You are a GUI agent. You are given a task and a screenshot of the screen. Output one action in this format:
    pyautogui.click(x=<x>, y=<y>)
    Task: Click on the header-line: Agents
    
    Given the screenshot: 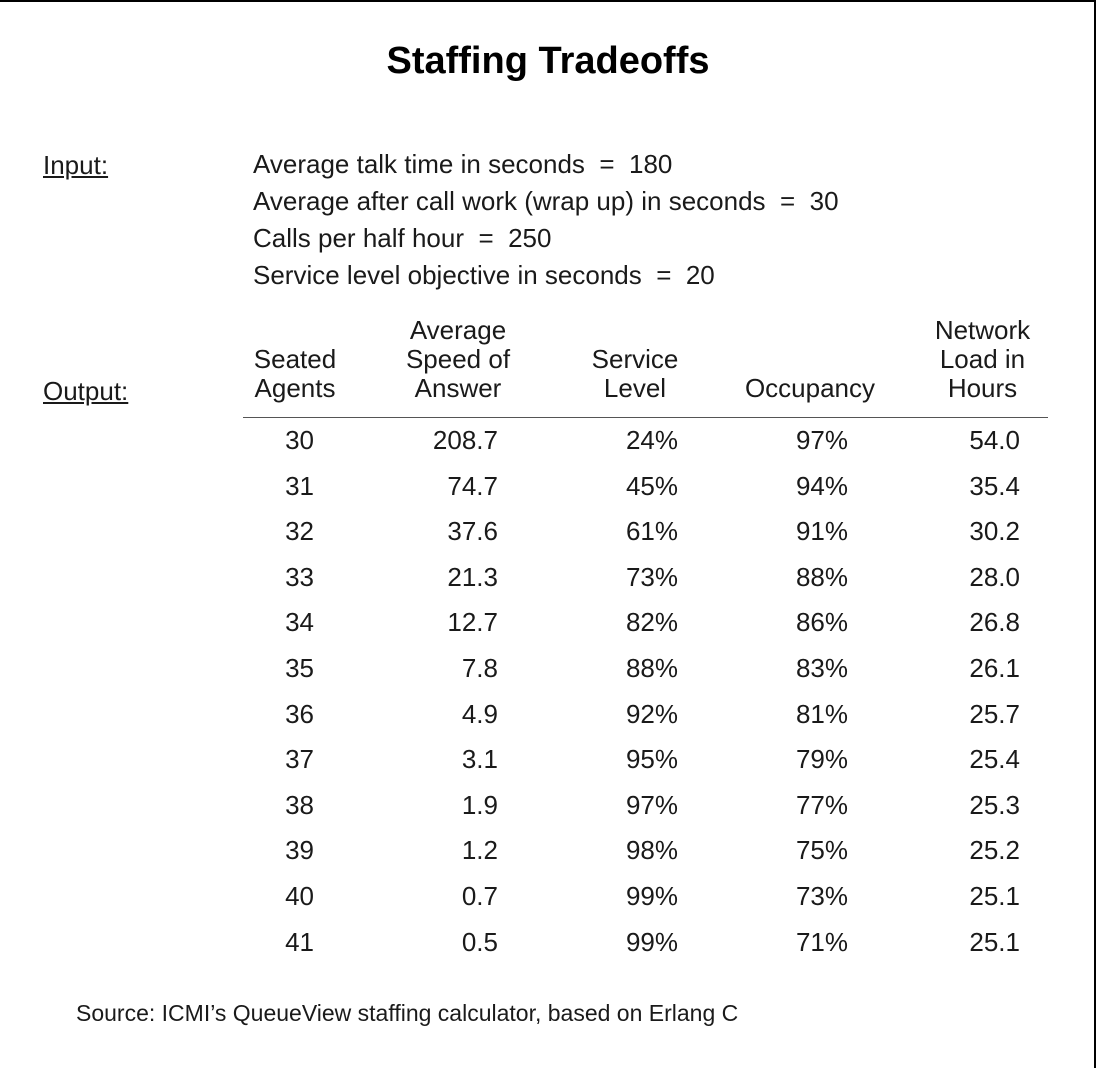 What is the action you would take?
    pyautogui.click(x=295, y=388)
    